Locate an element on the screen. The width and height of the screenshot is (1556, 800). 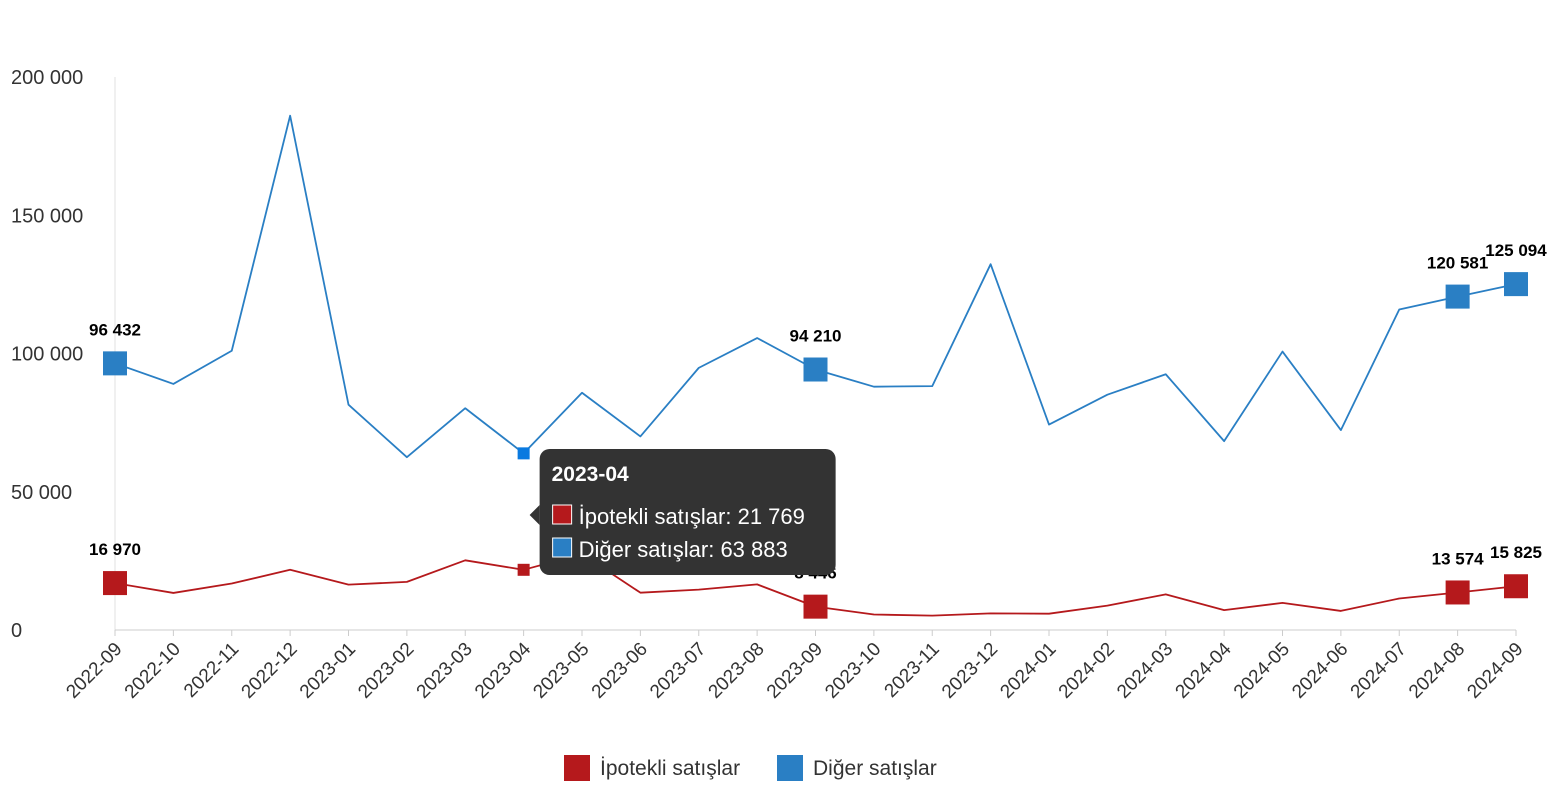
y-tick-label: 200 000 is located at coordinates (47, 78).